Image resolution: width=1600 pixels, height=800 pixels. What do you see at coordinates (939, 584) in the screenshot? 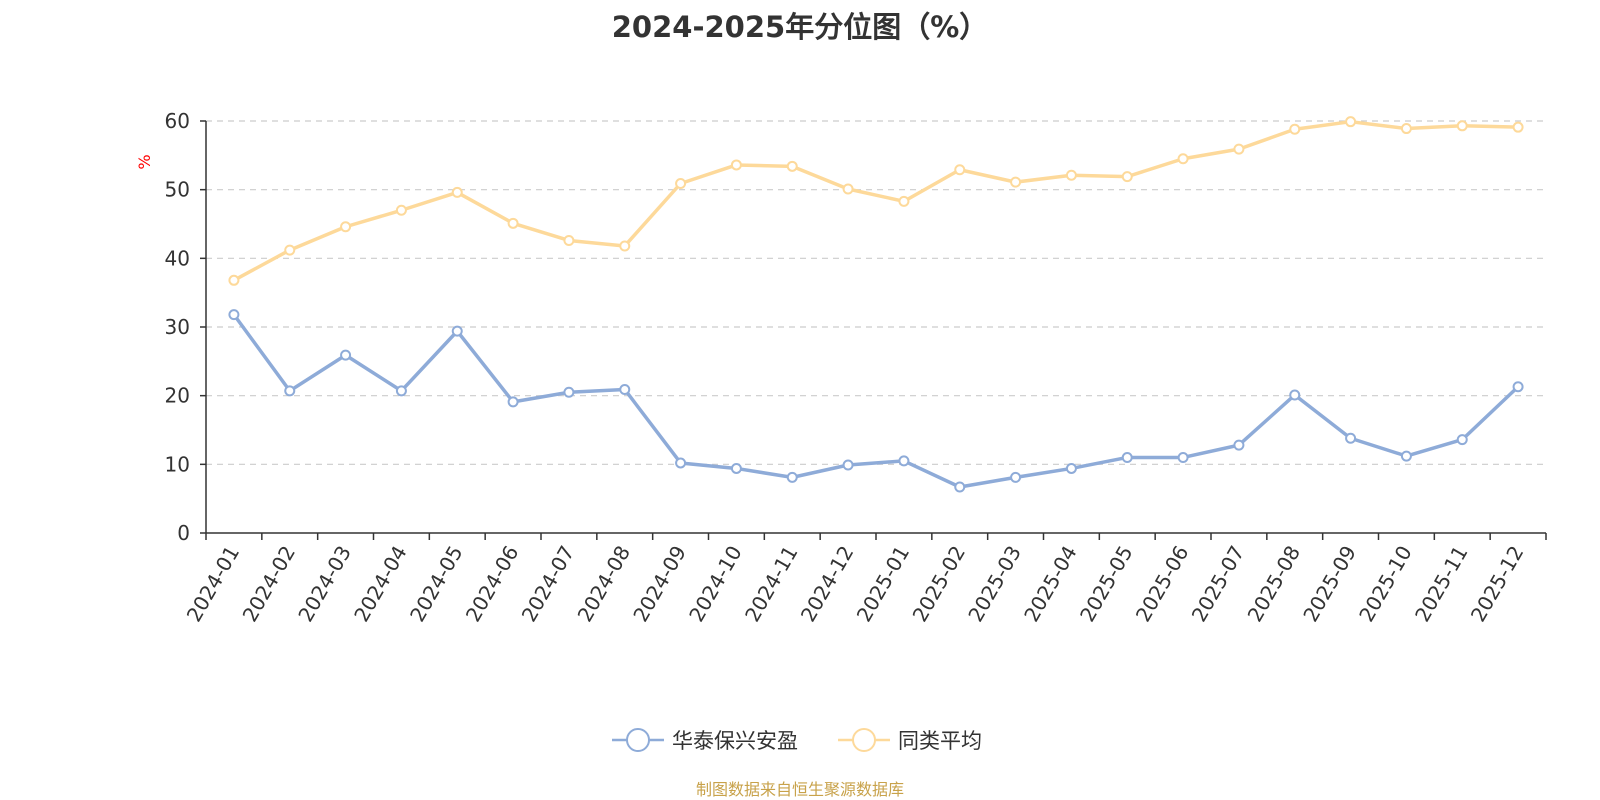
I see `x-tick-label: 2025-02` at bounding box center [939, 584].